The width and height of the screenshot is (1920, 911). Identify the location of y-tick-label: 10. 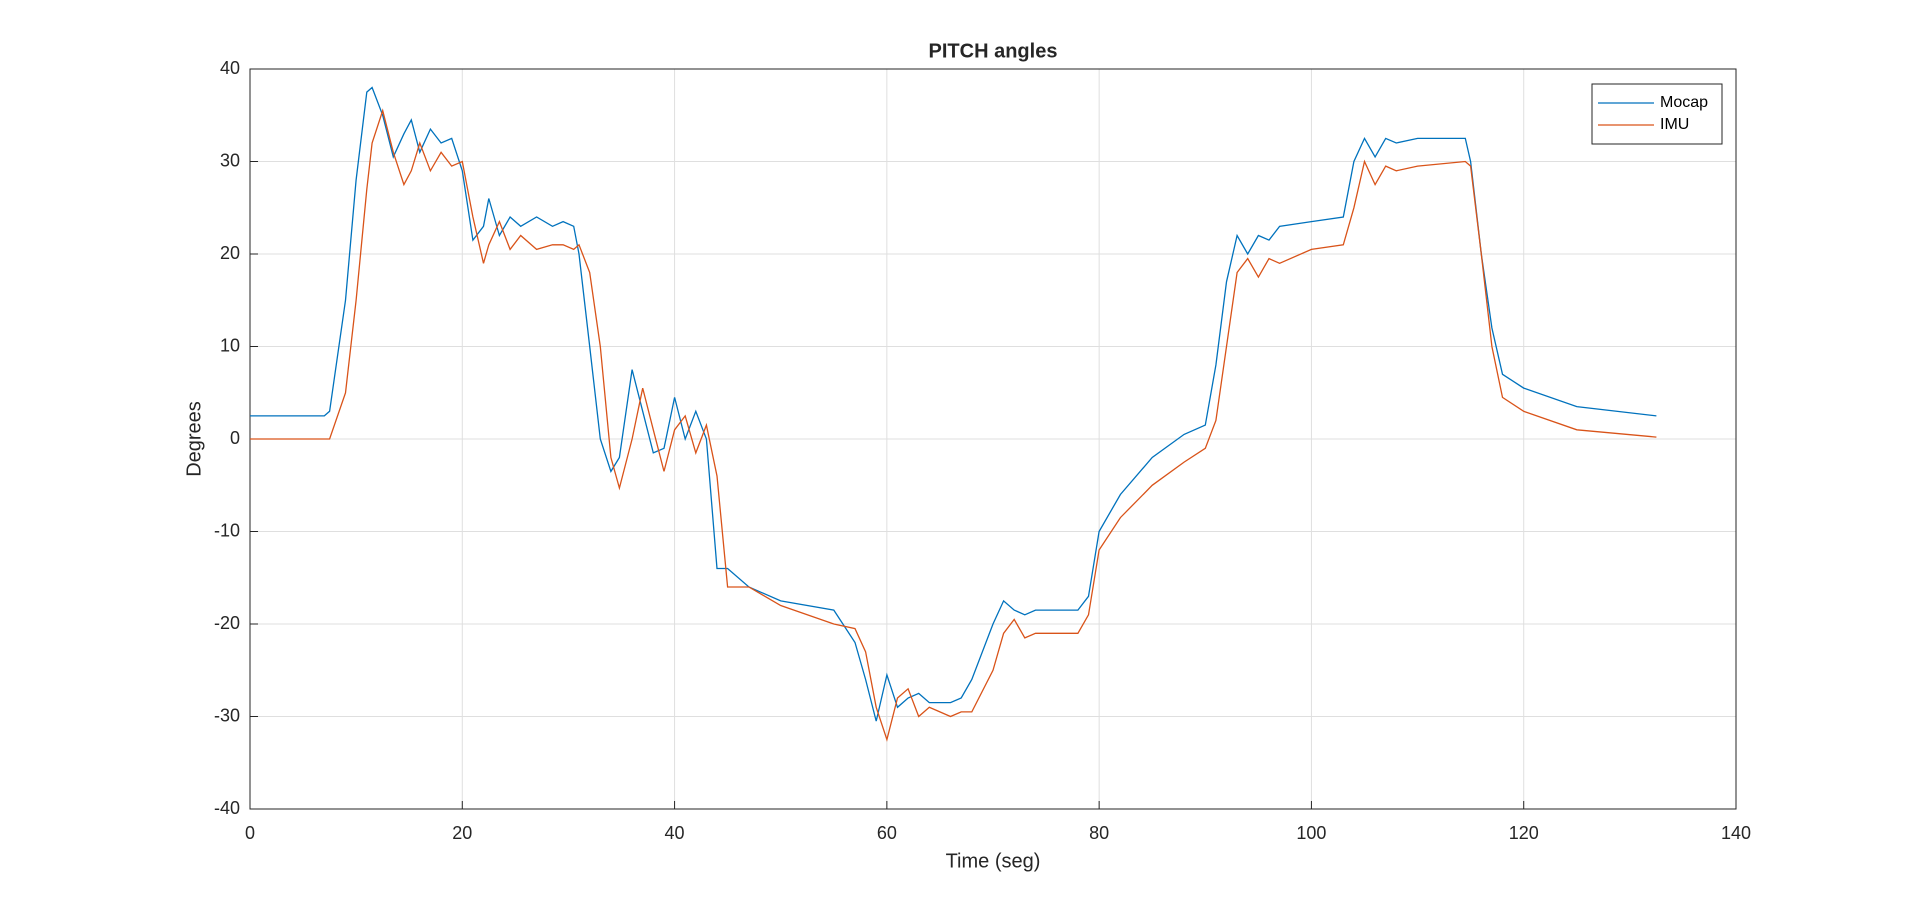
(230, 345).